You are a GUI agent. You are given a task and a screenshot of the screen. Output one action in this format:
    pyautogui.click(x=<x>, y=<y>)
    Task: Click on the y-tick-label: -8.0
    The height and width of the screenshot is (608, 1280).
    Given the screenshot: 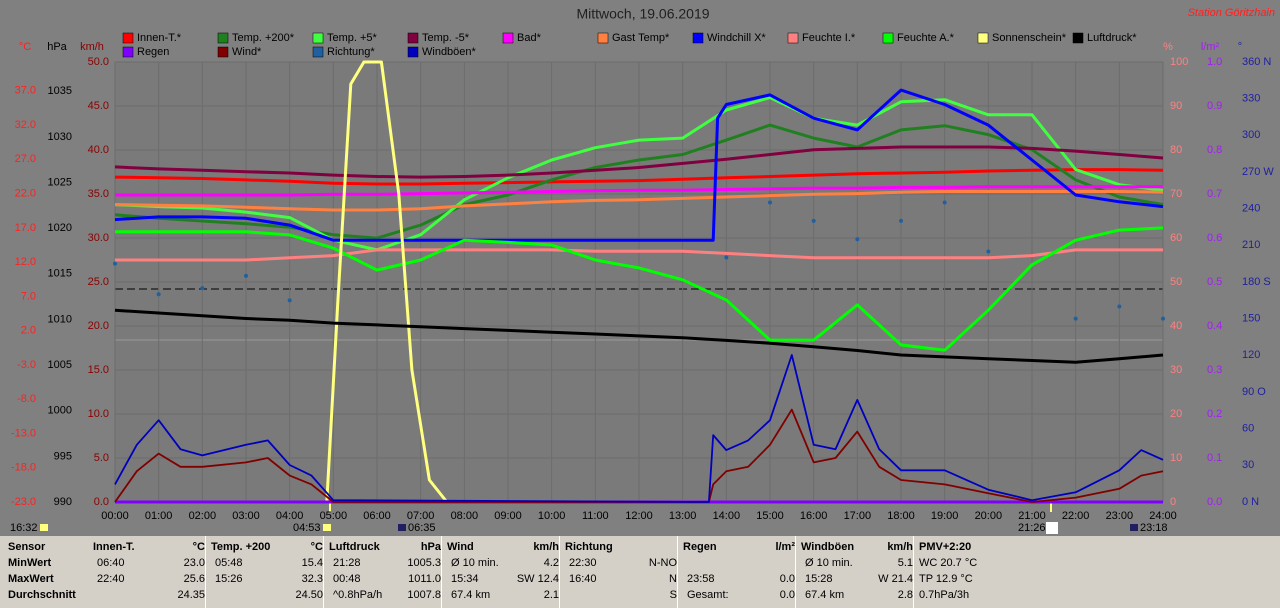 What is the action you would take?
    pyautogui.click(x=26, y=399)
    